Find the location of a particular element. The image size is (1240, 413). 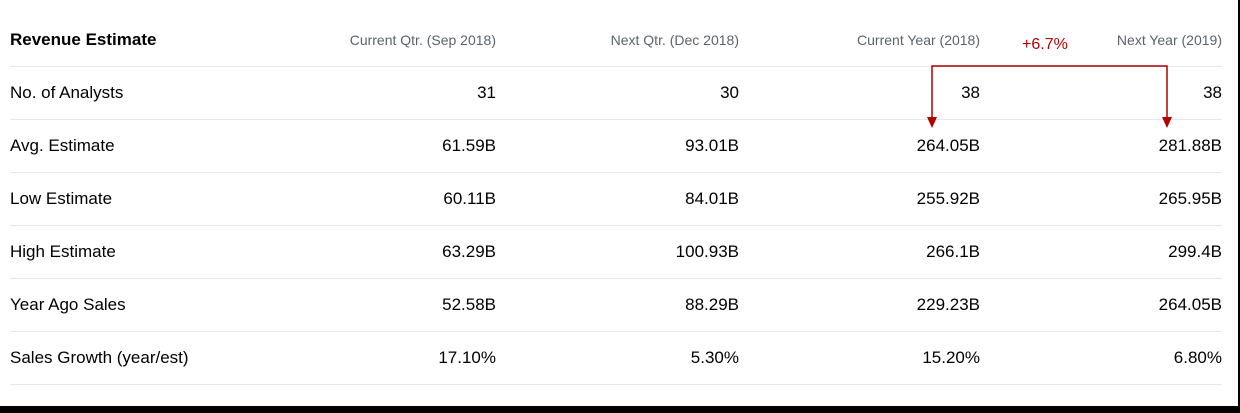

cell-current-qtr: 63.29B is located at coordinates (376, 252).